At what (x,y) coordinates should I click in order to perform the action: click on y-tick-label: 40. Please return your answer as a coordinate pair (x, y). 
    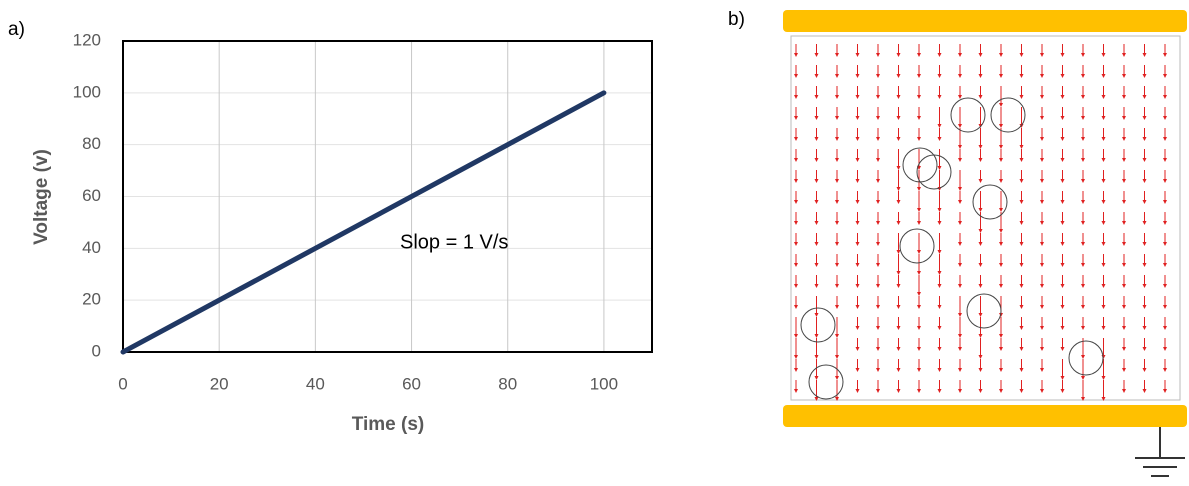
    Looking at the image, I should click on (91, 247).